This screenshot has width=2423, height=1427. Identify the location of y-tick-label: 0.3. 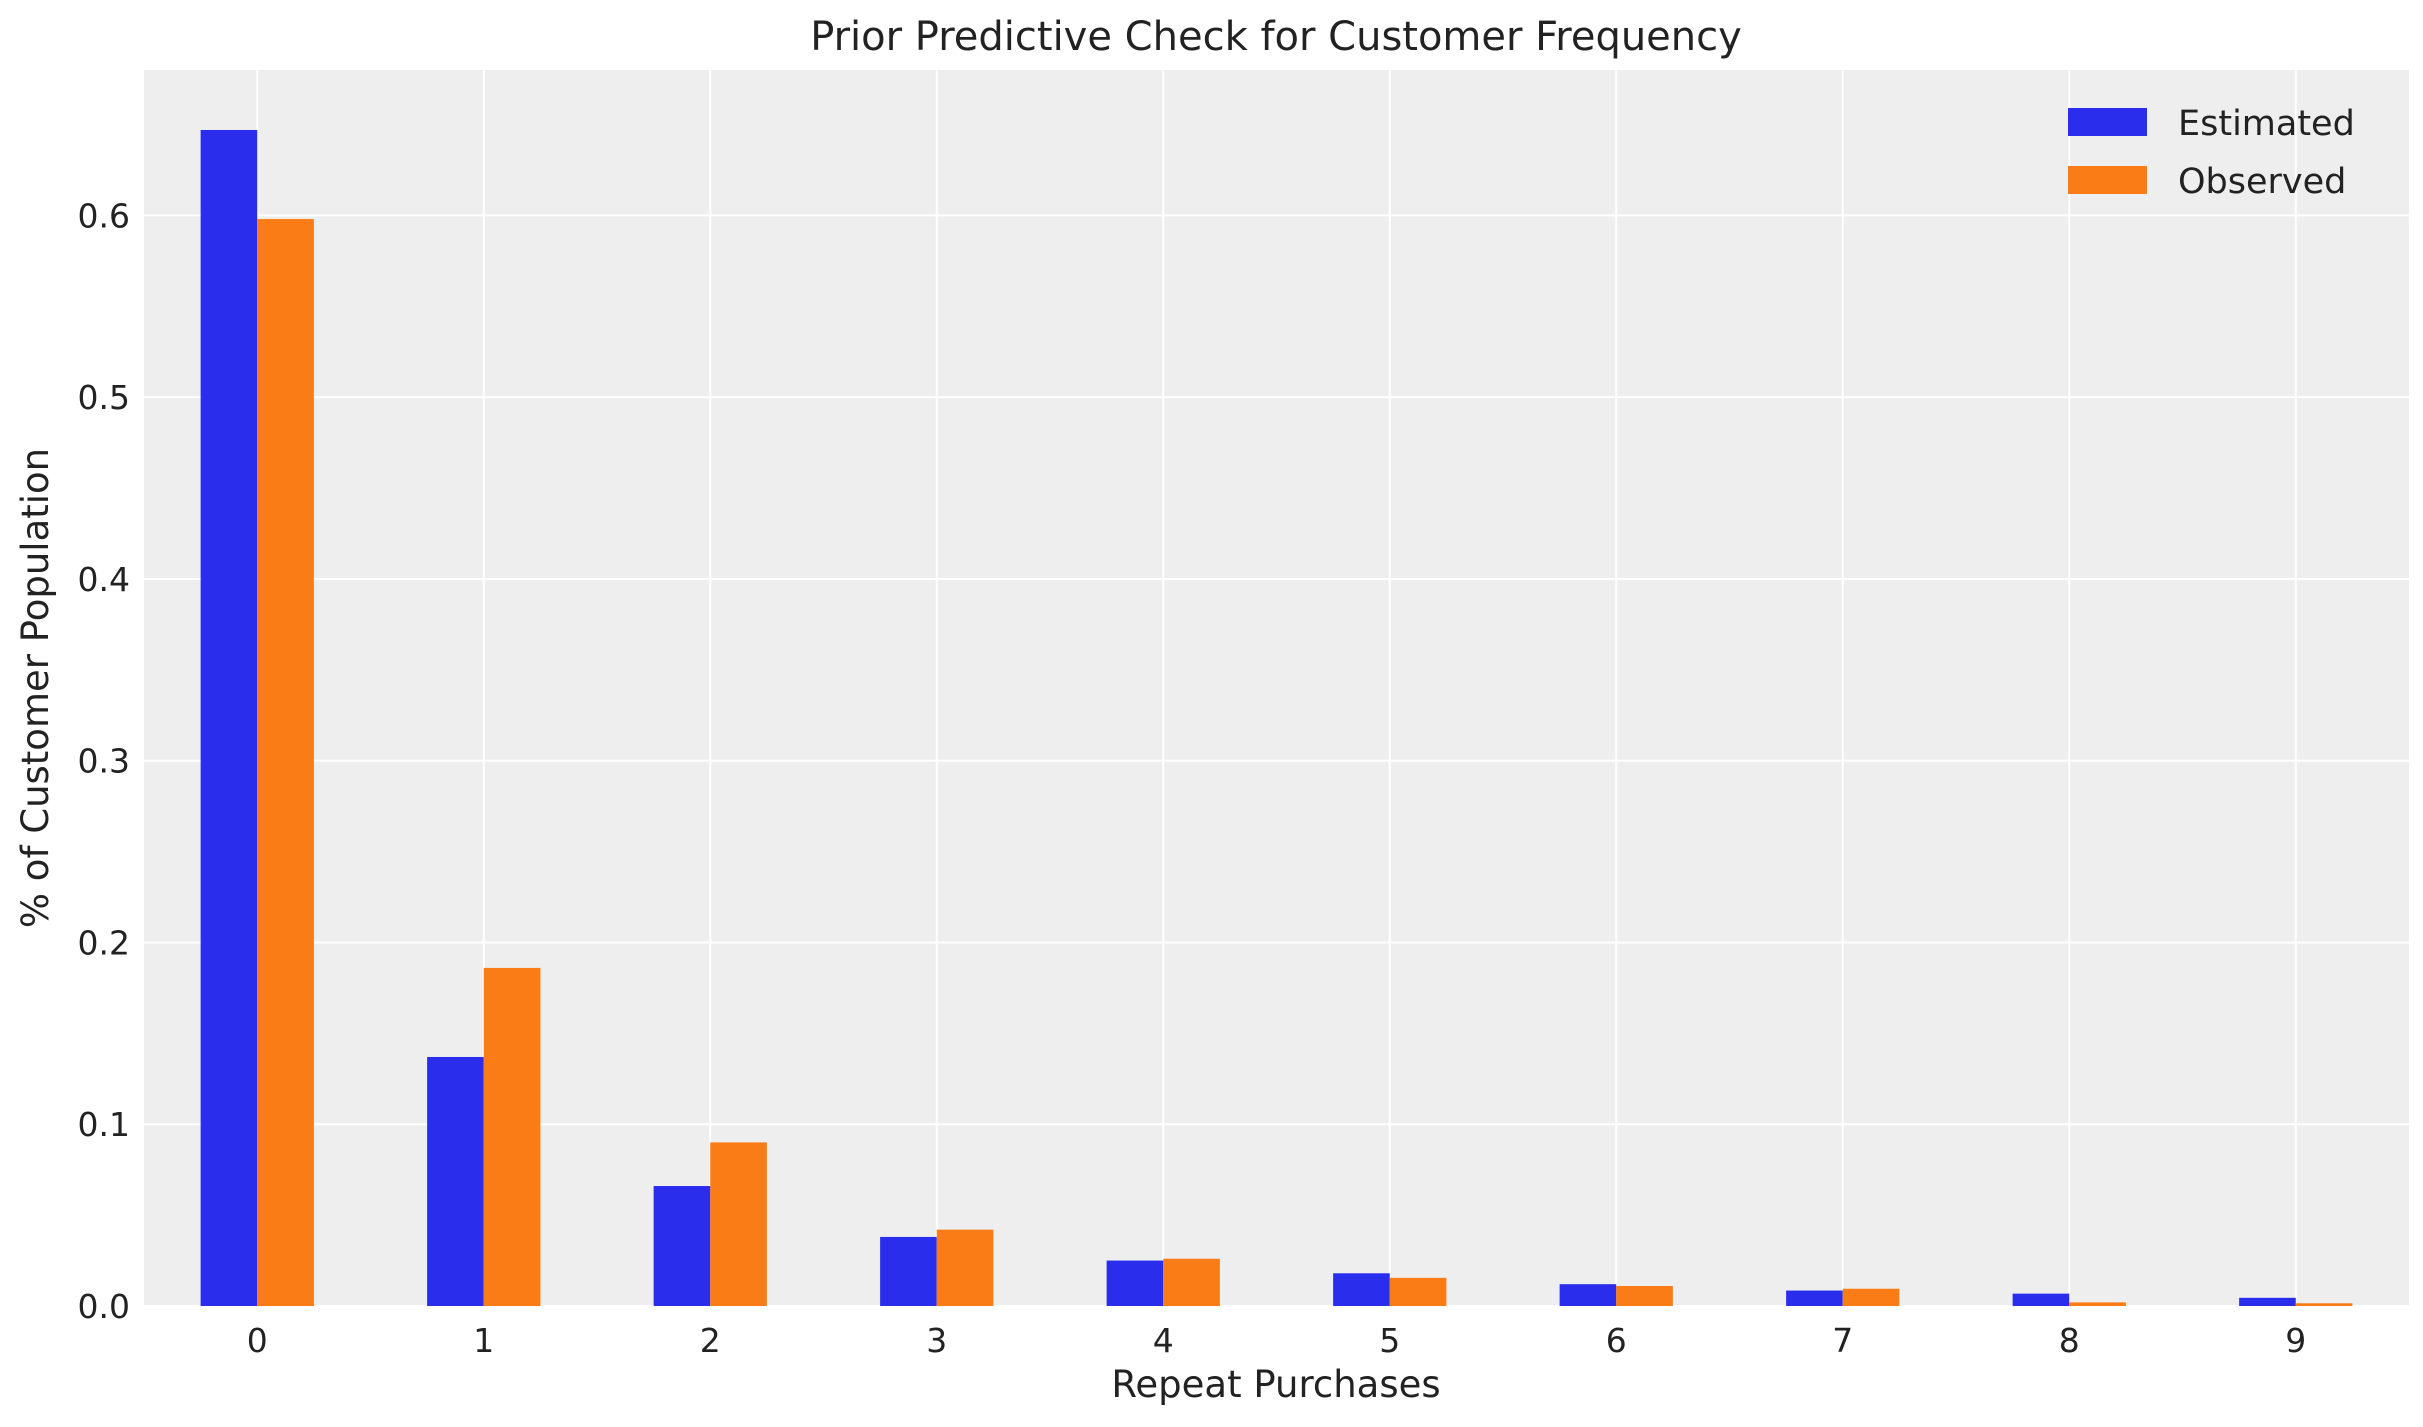
(104, 761).